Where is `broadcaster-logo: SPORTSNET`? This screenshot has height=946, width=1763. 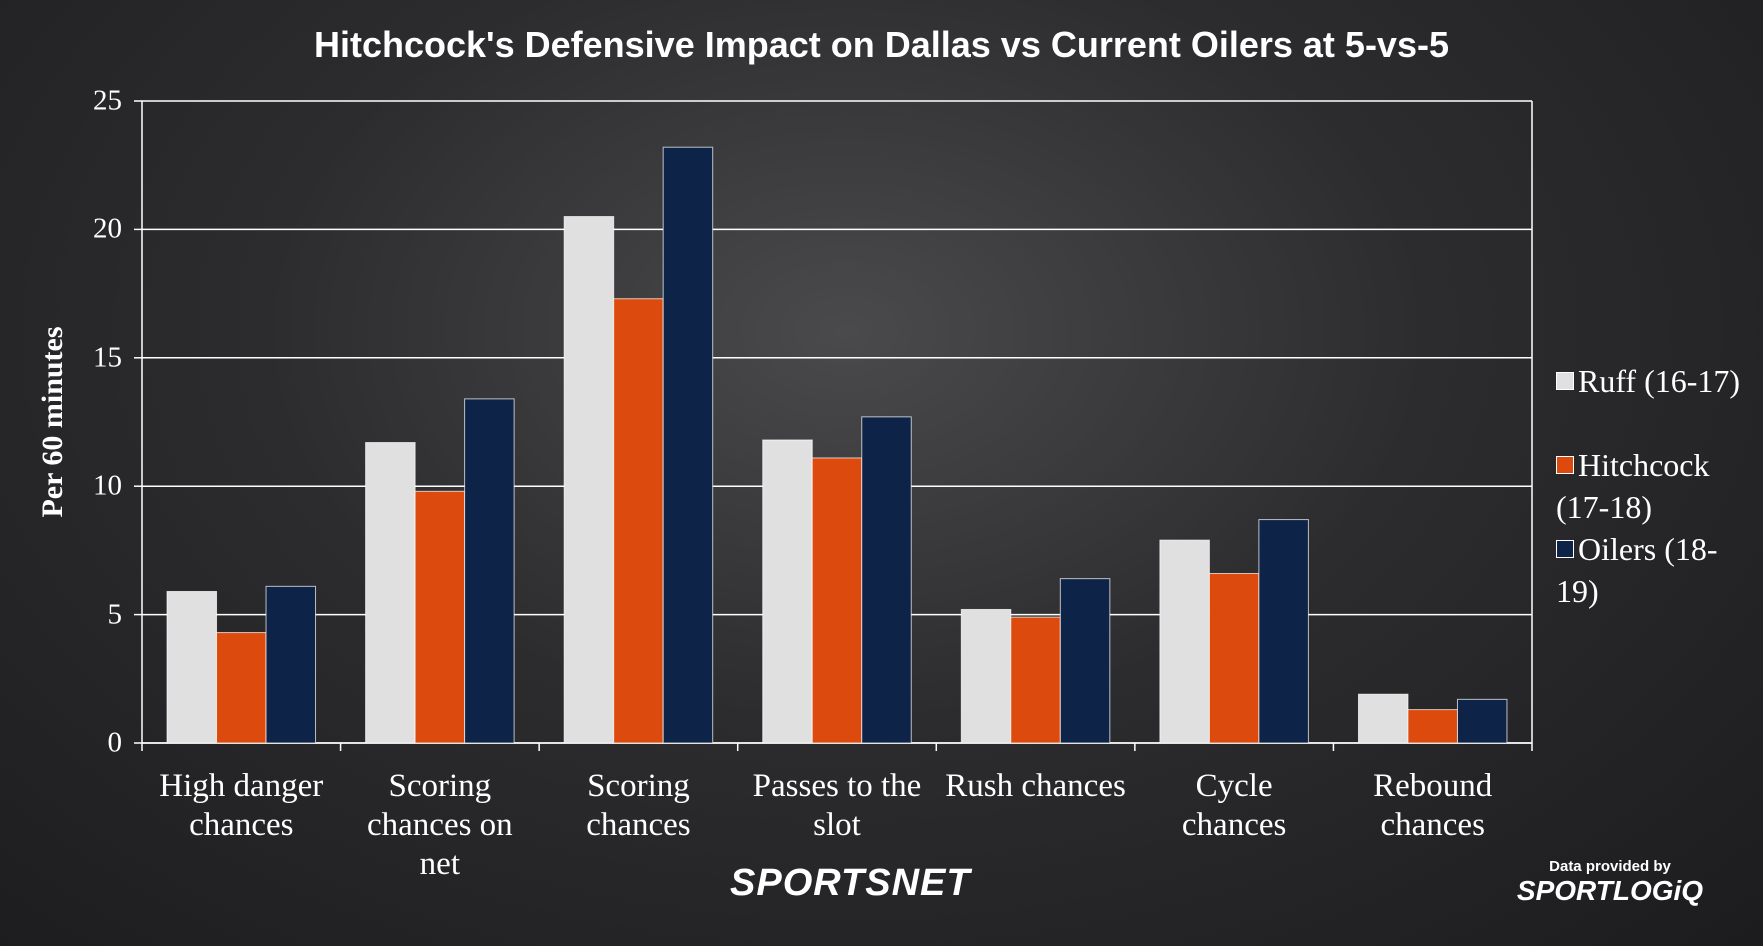 broadcaster-logo: SPORTSNET is located at coordinates (850, 883).